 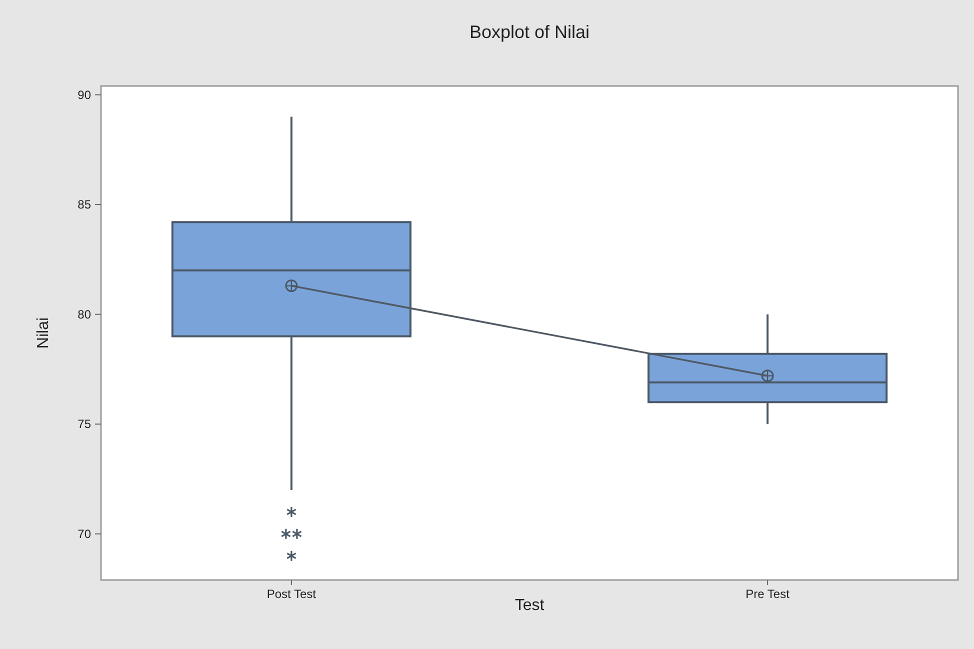 I want to click on y-tick-label: 85, so click(x=85, y=205).